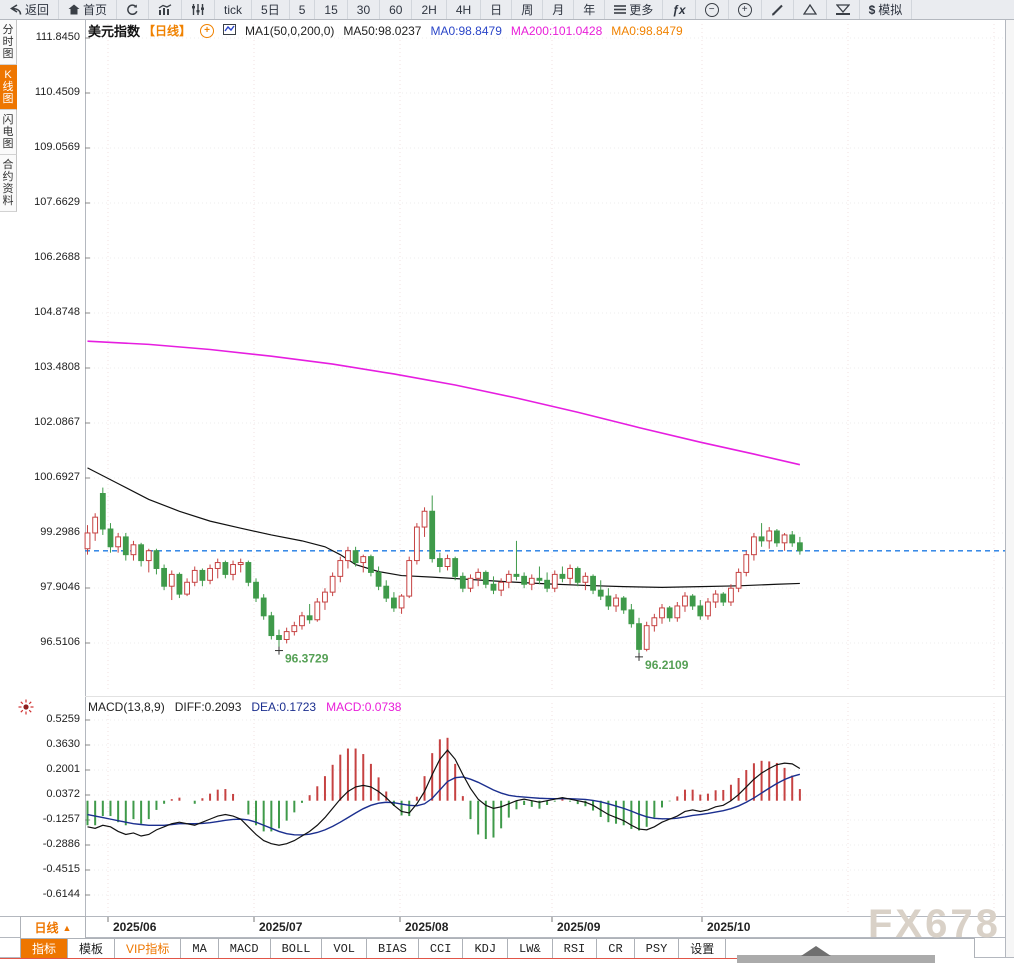 The height and width of the screenshot is (963, 1014). What do you see at coordinates (61, 819) in the screenshot?
I see `macd-axis-label: -0.1257` at bounding box center [61, 819].